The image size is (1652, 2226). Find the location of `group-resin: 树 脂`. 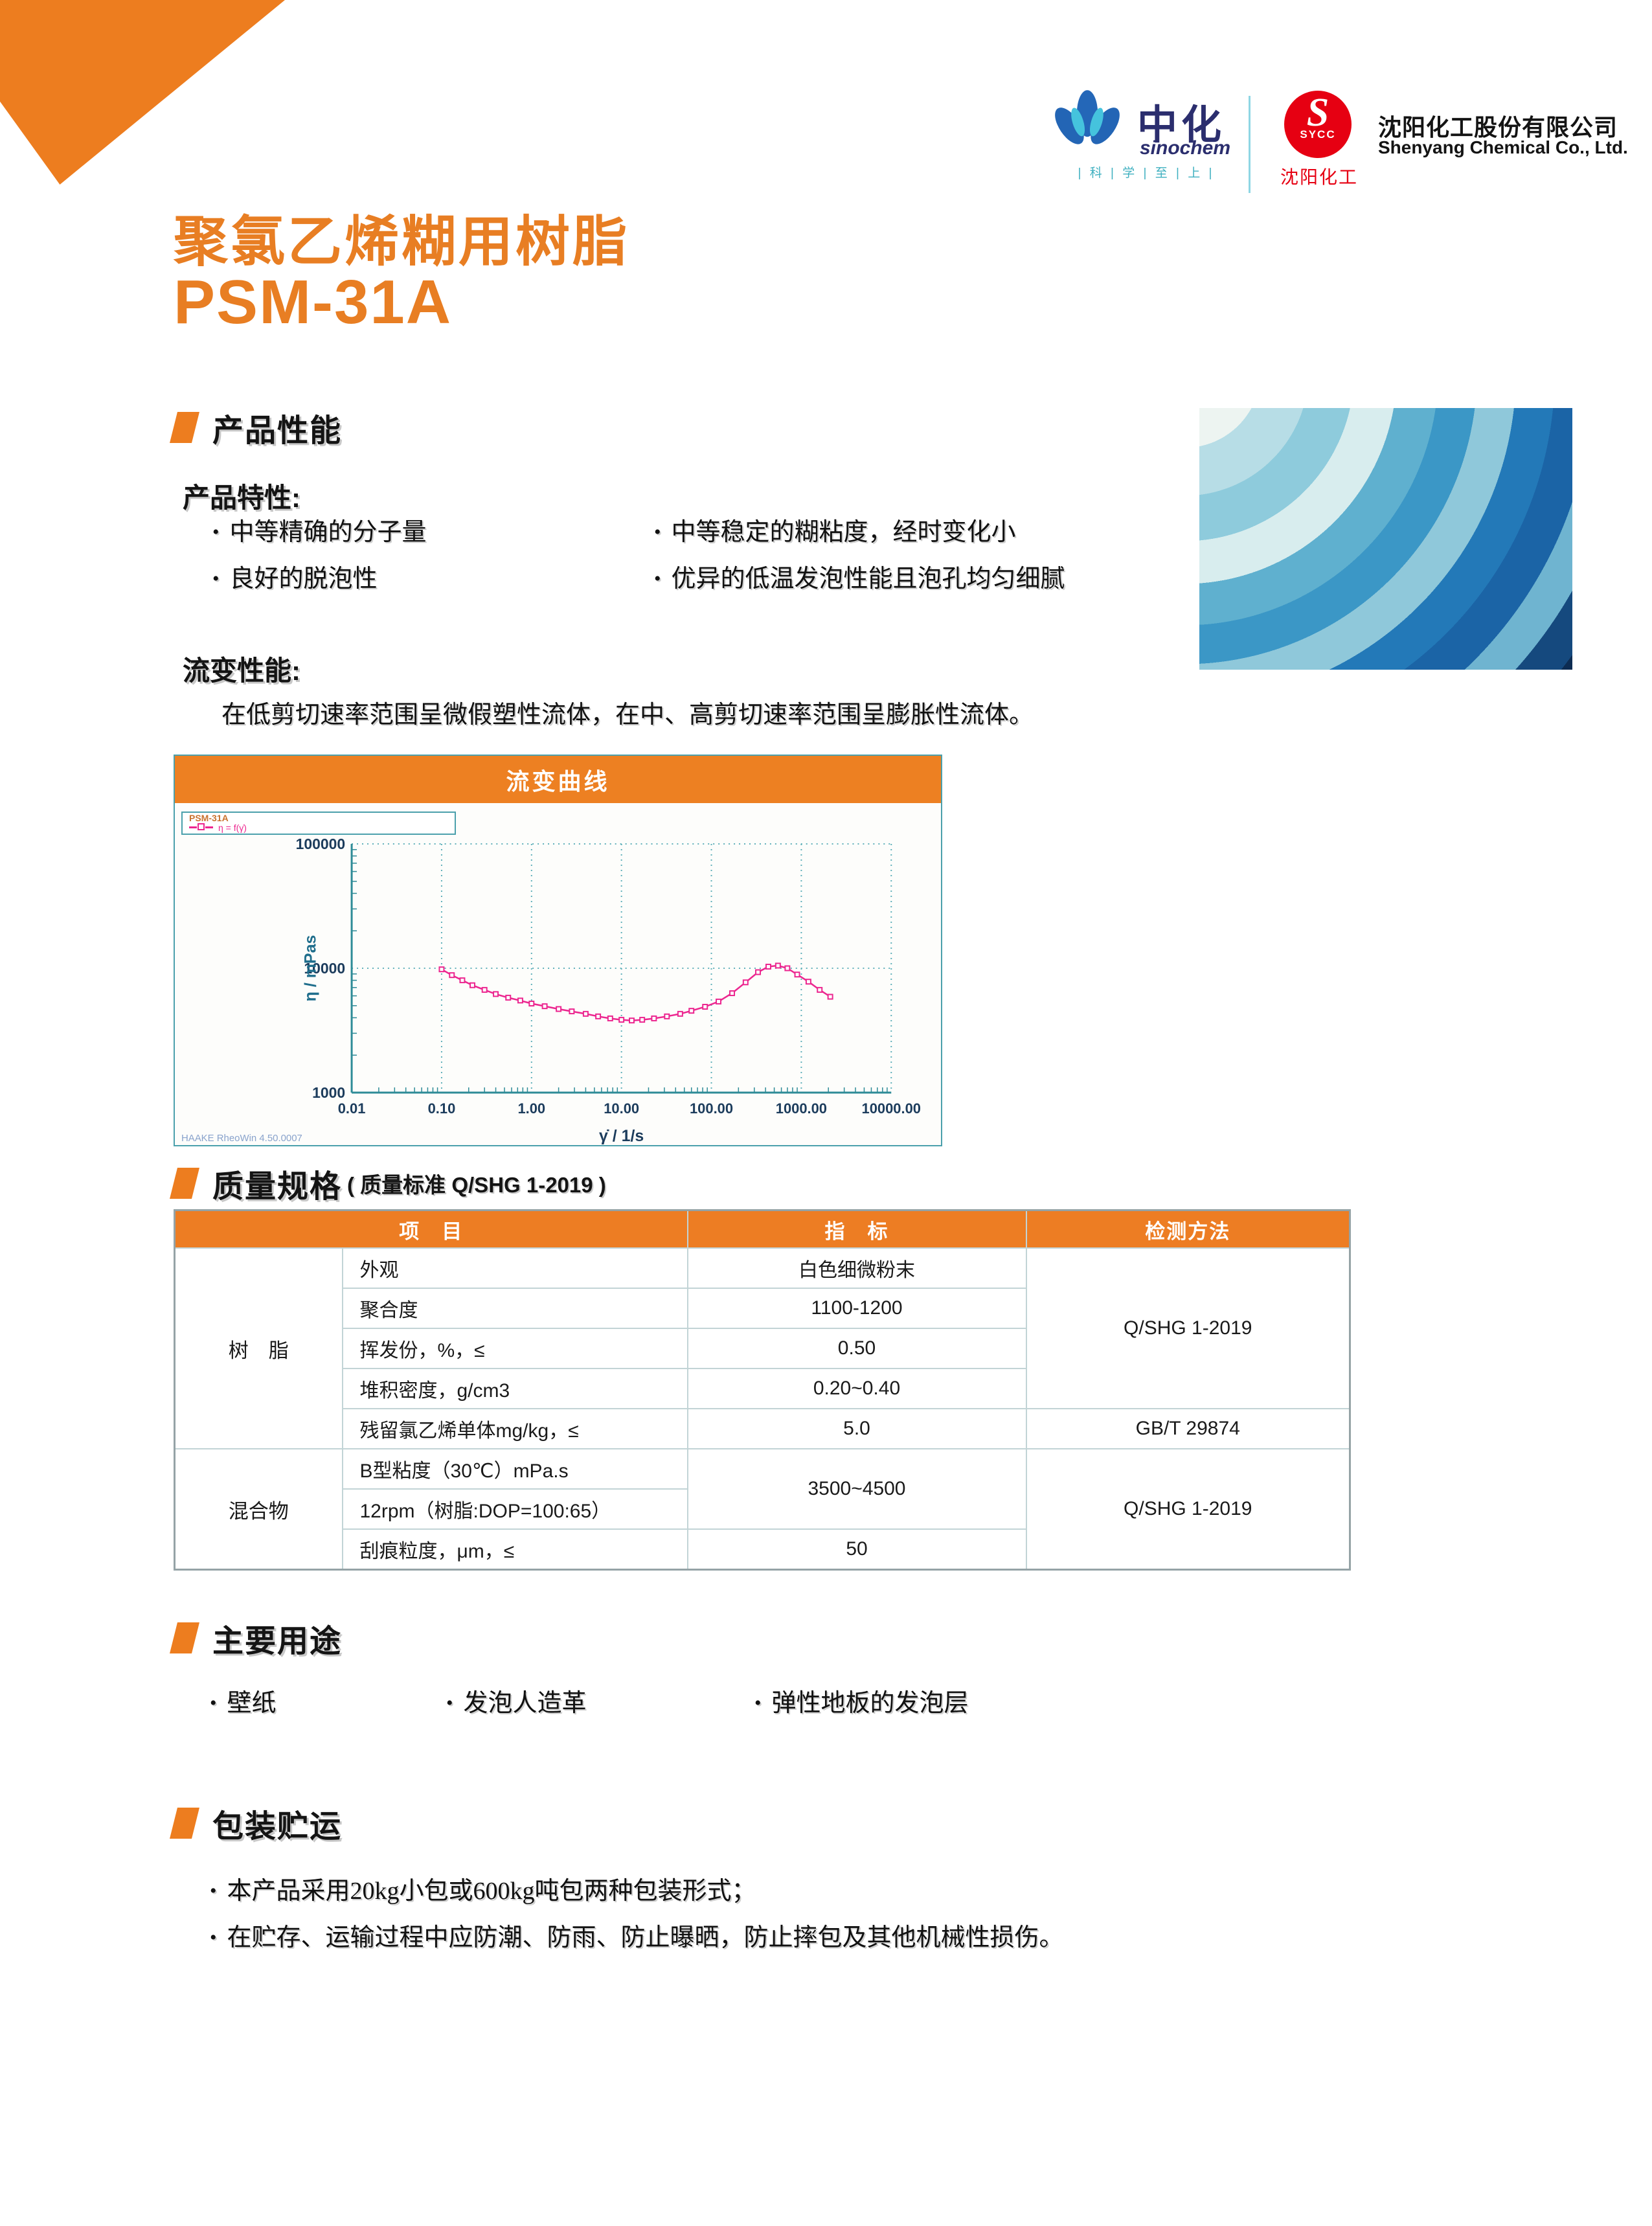

group-resin: 树 脂 is located at coordinates (259, 1348).